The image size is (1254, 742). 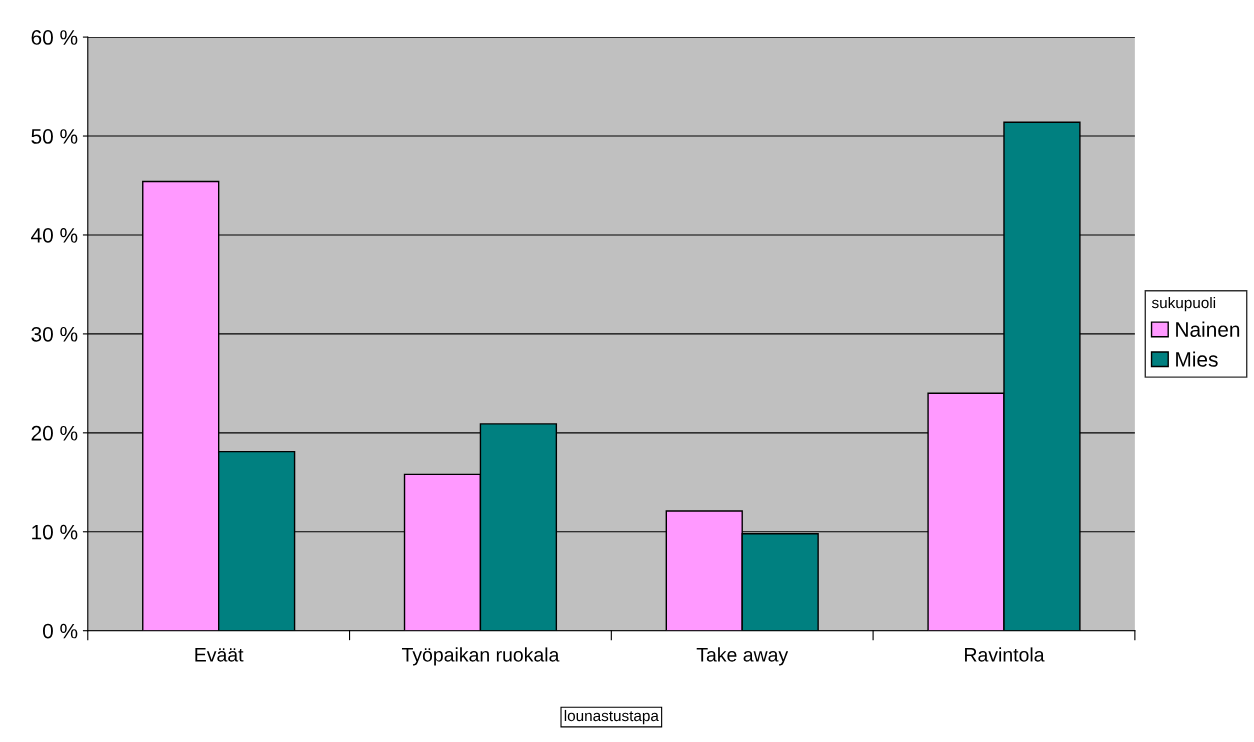 What do you see at coordinates (54, 136) in the screenshot?
I see `y-tick-label: 50 %` at bounding box center [54, 136].